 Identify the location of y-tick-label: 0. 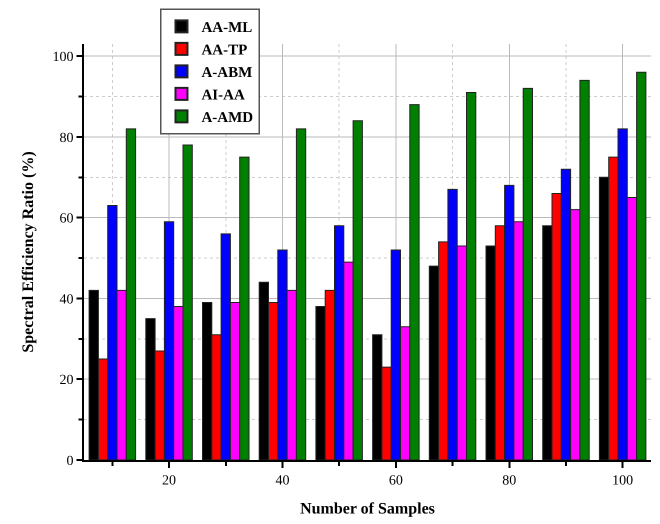
(70, 461).